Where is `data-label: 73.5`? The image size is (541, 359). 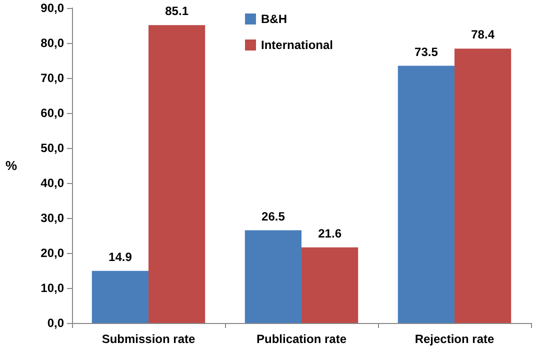 data-label: 73.5 is located at coordinates (426, 51).